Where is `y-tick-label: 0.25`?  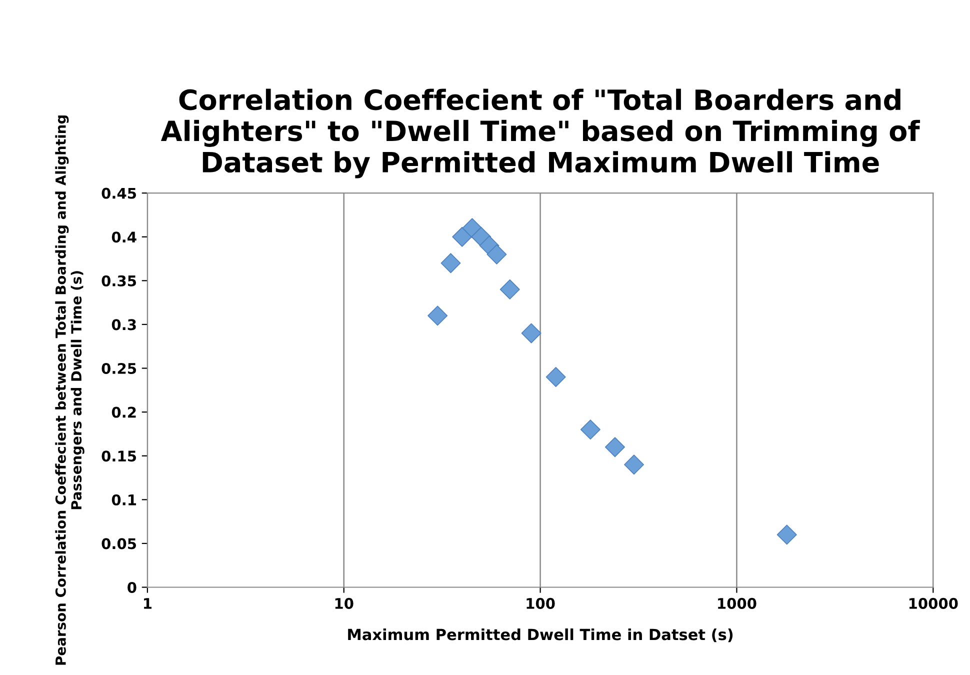 y-tick-label: 0.25 is located at coordinates (119, 368).